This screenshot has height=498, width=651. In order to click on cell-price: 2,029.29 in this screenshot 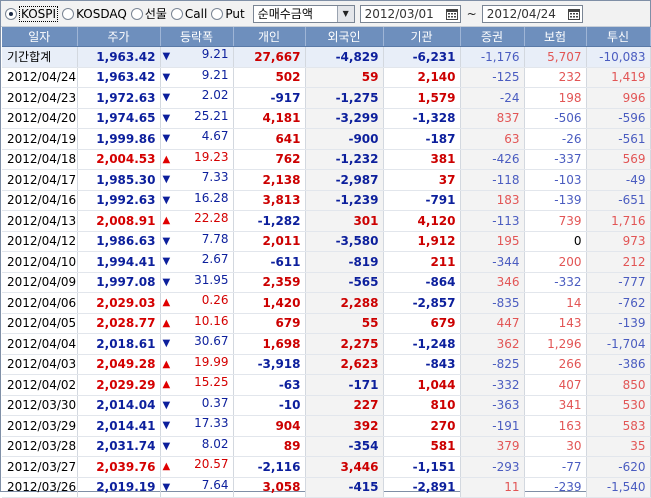, I will do `click(119, 385)`.